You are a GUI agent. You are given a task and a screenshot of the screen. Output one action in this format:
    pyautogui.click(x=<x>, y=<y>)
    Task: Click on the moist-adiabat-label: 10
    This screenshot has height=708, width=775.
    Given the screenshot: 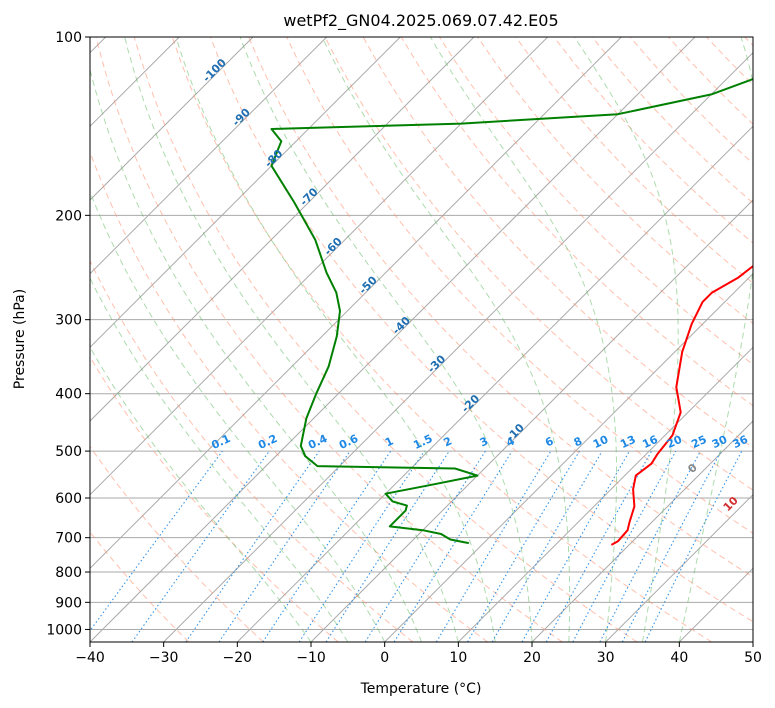 What is the action you would take?
    pyautogui.click(x=731, y=504)
    